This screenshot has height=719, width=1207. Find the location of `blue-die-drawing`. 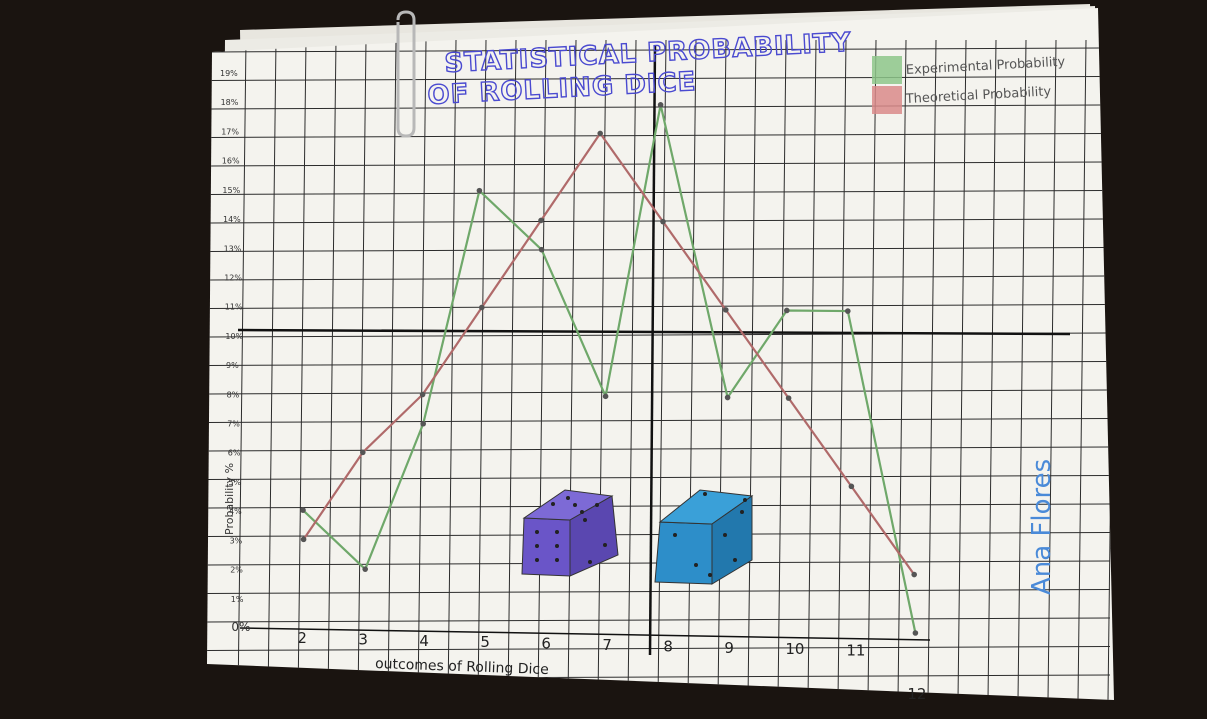

blue-die-drawing is located at coordinates (704, 537).